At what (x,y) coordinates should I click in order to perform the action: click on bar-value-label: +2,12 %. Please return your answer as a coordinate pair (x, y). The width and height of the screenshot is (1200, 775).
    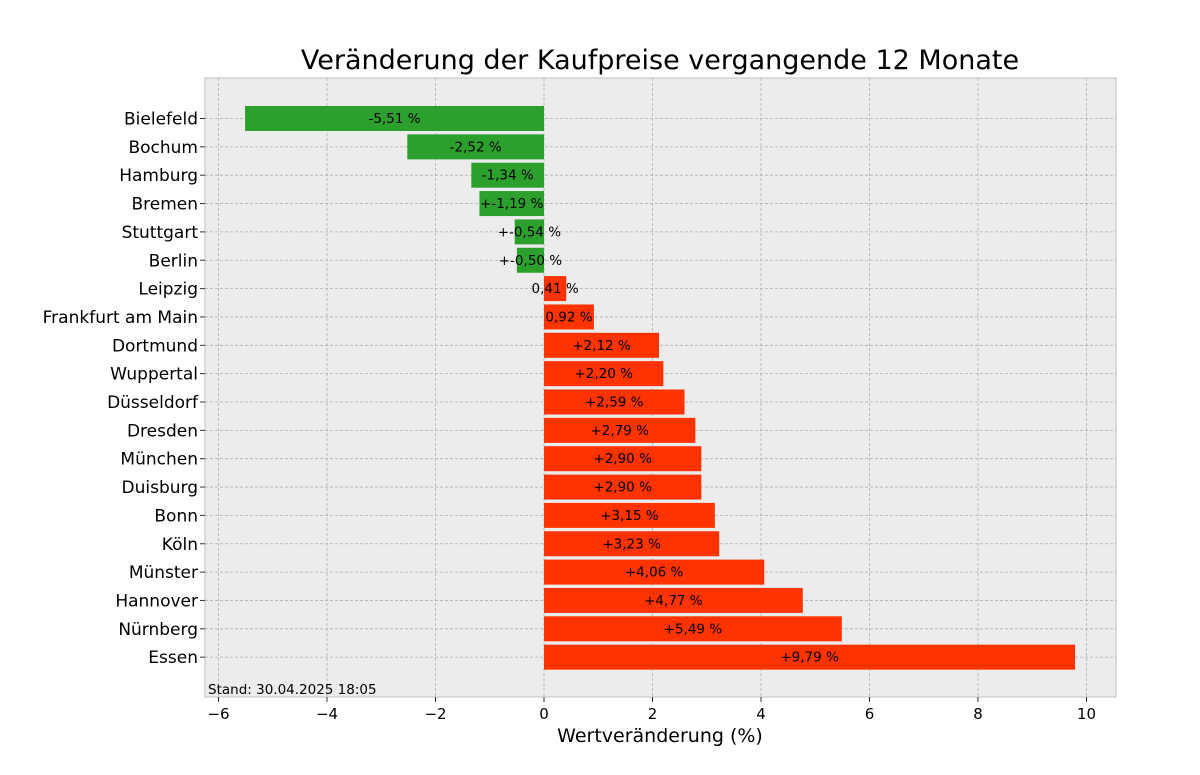
    Looking at the image, I should click on (601, 346).